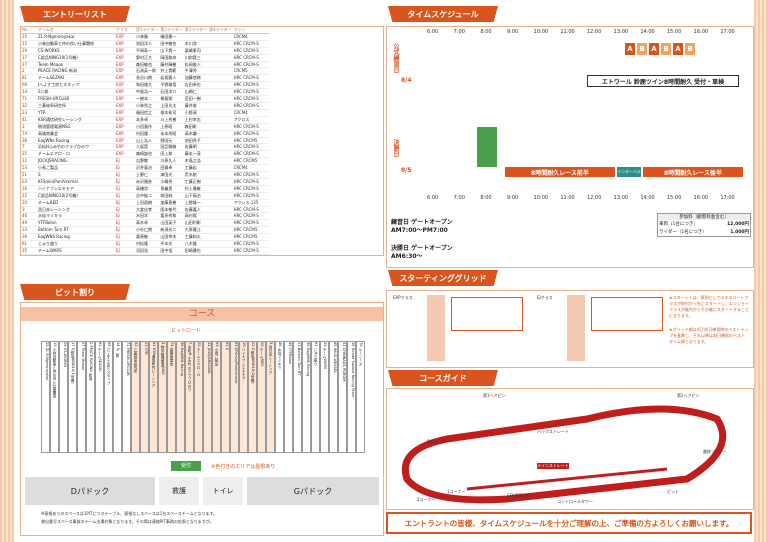 Image resolution: width=768 pixels, height=542 pixels. I want to click on hairpin-2-label: 第2ヘアピン, so click(688, 395).